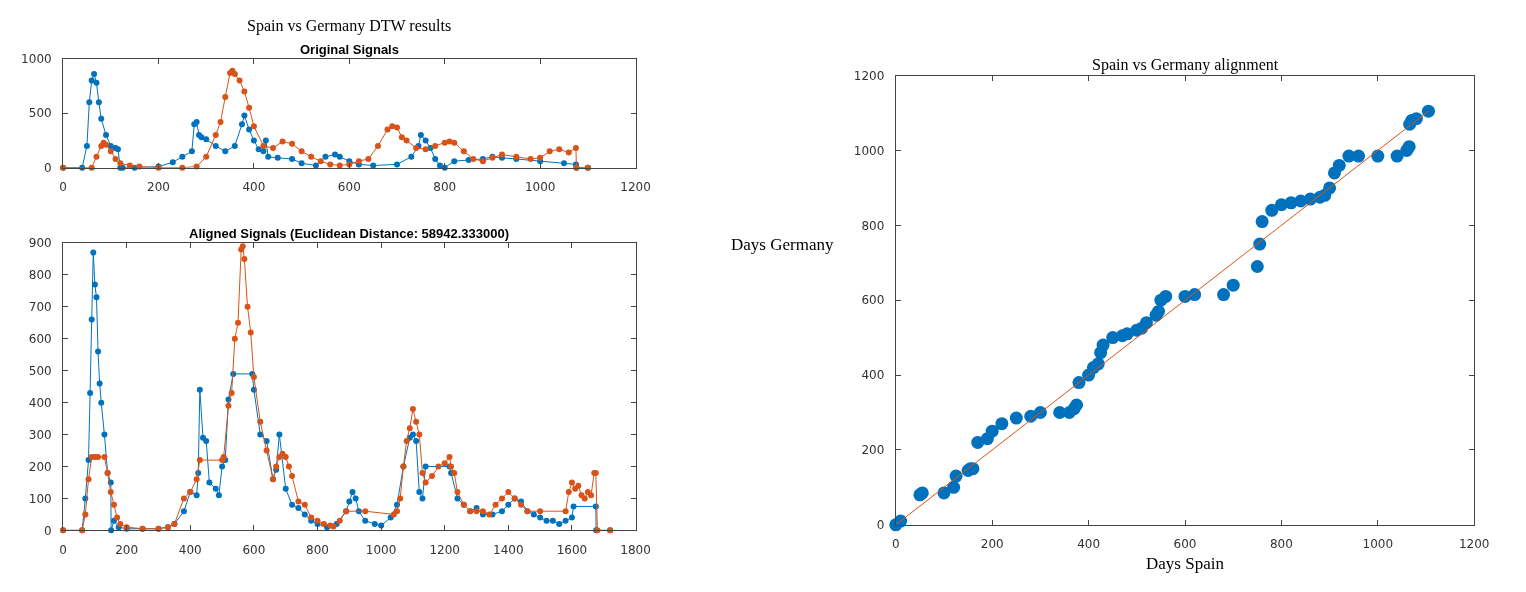 The width and height of the screenshot is (1526, 592). What do you see at coordinates (40, 307) in the screenshot?
I see `y-tick-label: 700` at bounding box center [40, 307].